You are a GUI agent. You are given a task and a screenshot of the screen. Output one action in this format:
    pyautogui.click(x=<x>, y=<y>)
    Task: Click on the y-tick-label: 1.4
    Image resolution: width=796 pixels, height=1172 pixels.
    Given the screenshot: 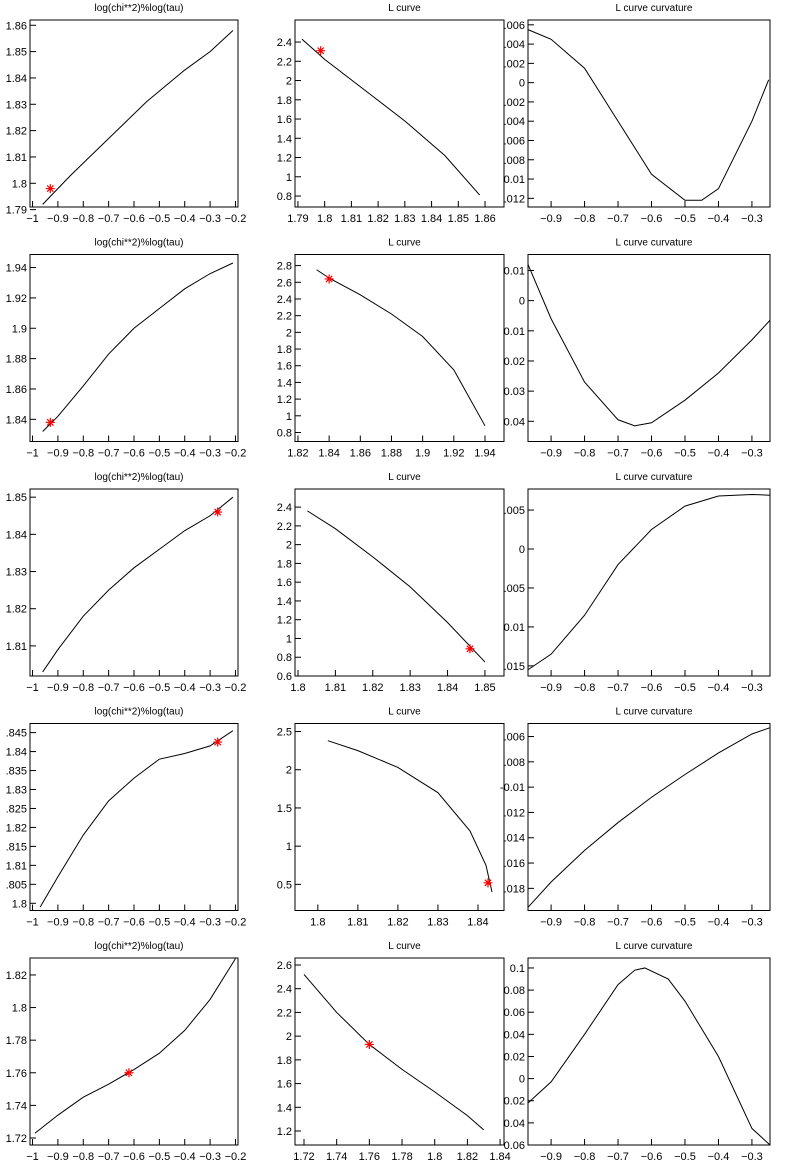 What is the action you would take?
    pyautogui.click(x=284, y=602)
    